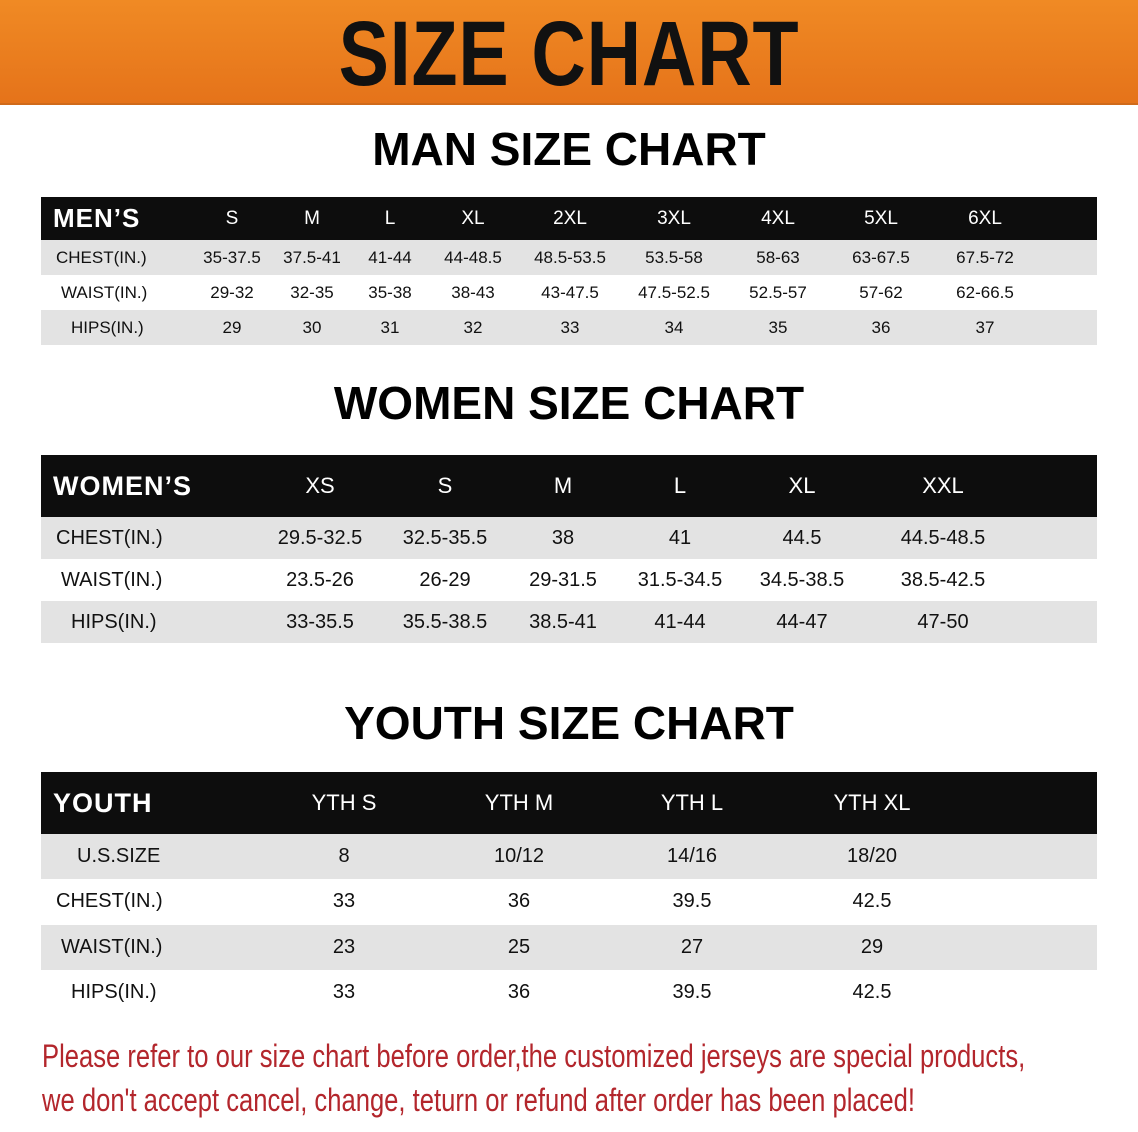 The image size is (1138, 1132). I want to click on table-cell: 67.5-72, so click(985, 257).